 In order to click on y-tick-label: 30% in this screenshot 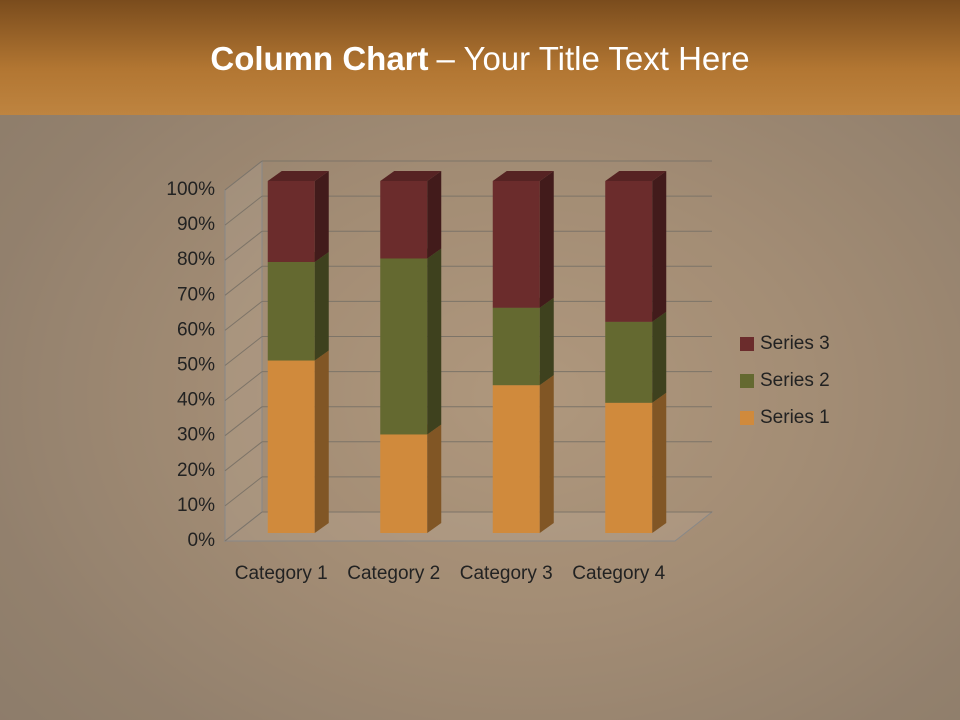, I will do `click(196, 435)`.